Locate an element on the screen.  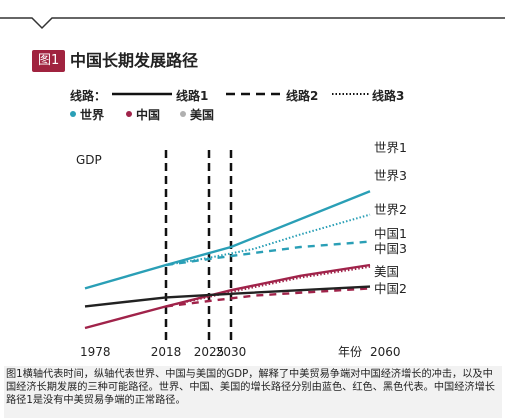
route2-swatch is located at coordinates (254, 94).